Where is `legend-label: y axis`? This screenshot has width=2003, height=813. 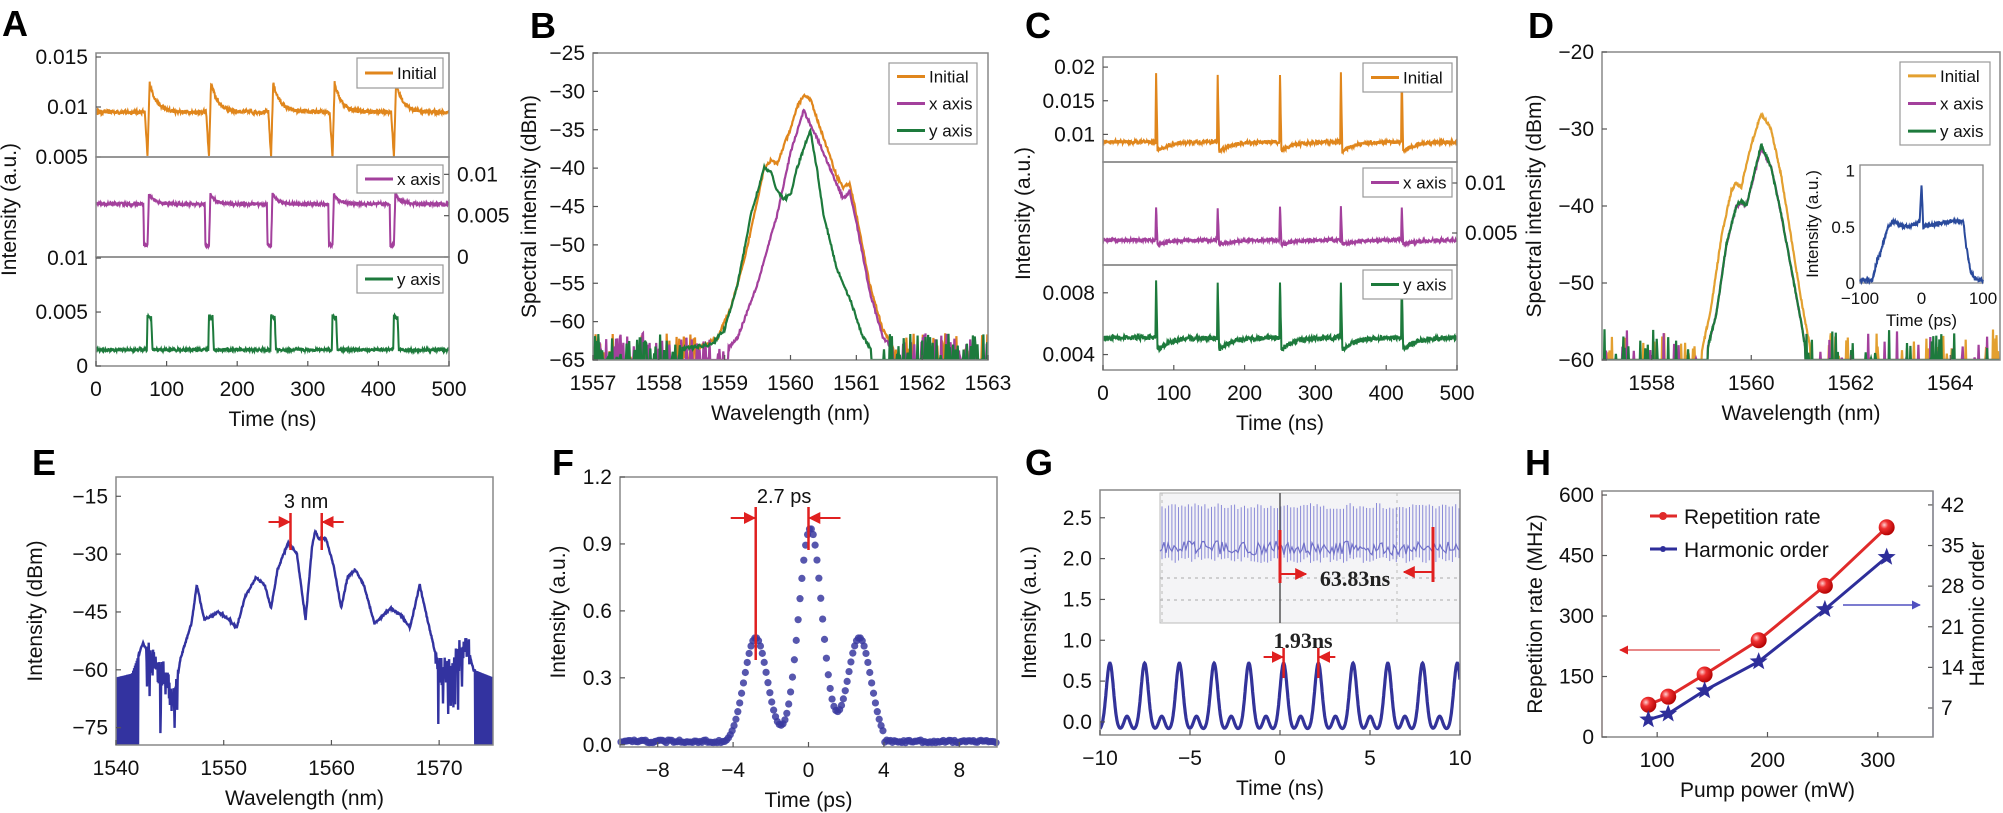
legend-label: y axis is located at coordinates (1961, 131).